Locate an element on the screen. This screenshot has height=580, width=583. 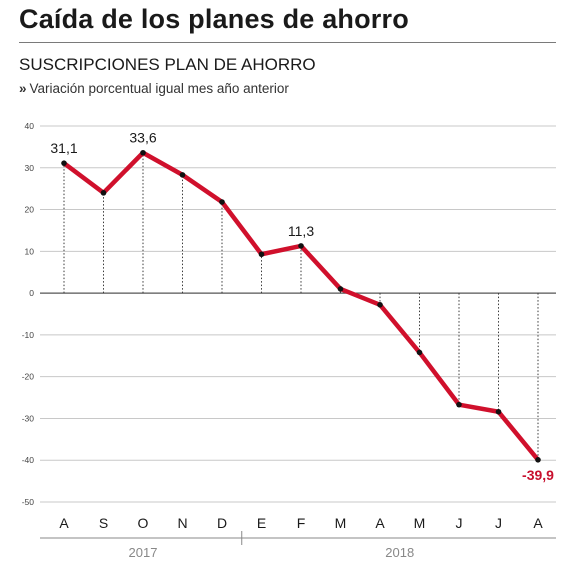
y-tick-label: 10 is located at coordinates (30, 251).